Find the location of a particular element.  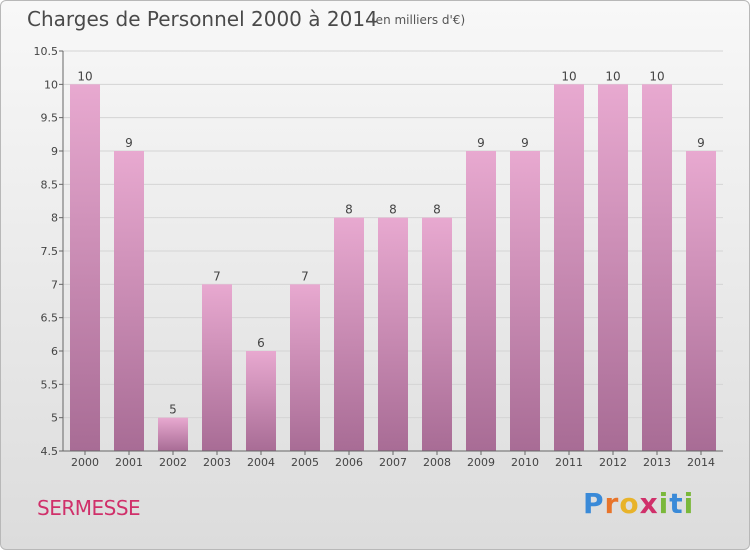

x-tick-label: 2013 is located at coordinates (657, 462).